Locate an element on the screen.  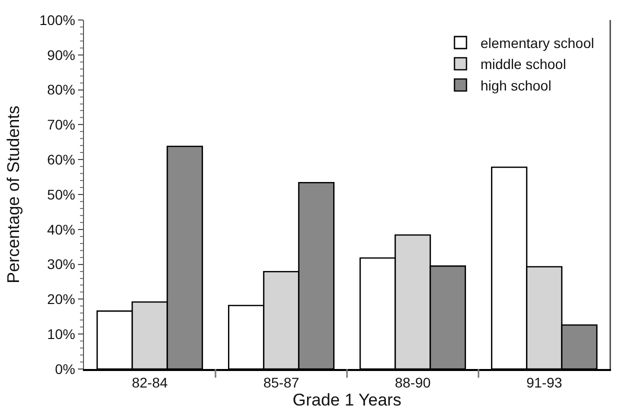
legend-label: middle school is located at coordinates (523, 64).